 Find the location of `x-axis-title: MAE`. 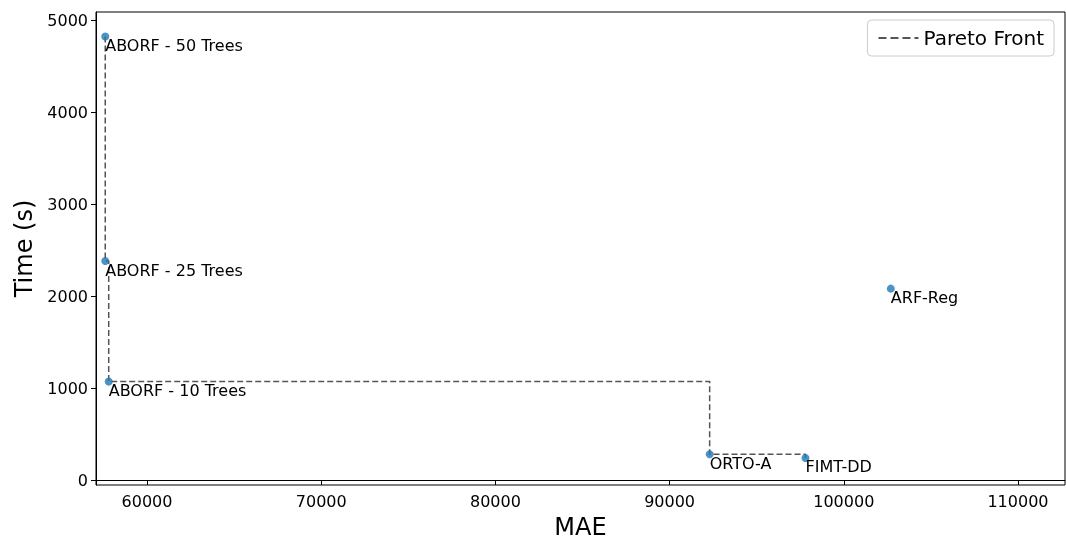

x-axis-title: MAE is located at coordinates (580, 527).